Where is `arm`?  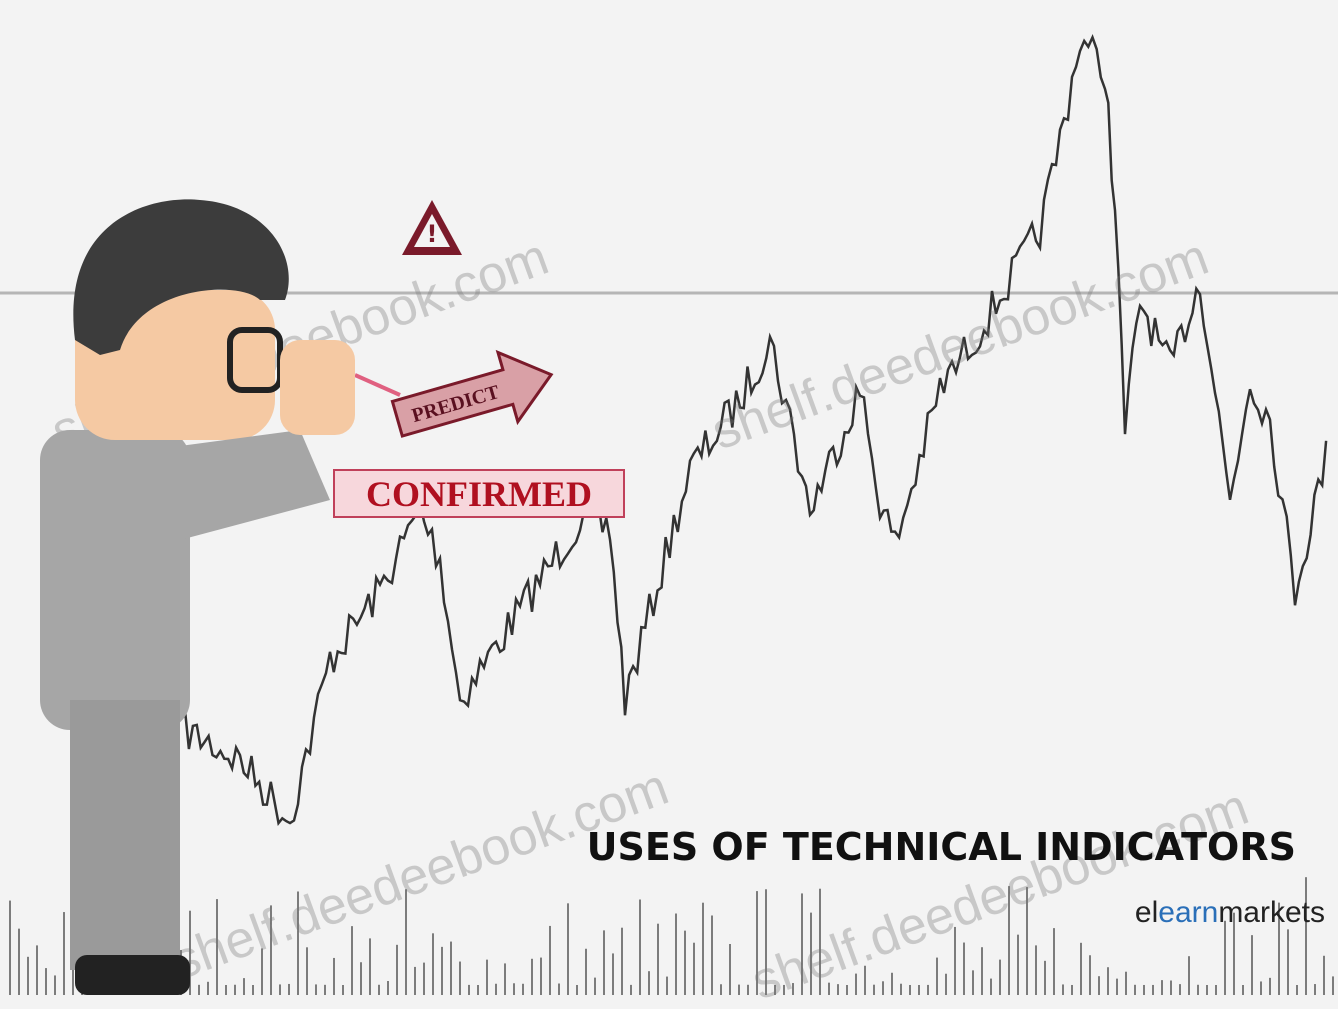
arm is located at coordinates (240, 485).